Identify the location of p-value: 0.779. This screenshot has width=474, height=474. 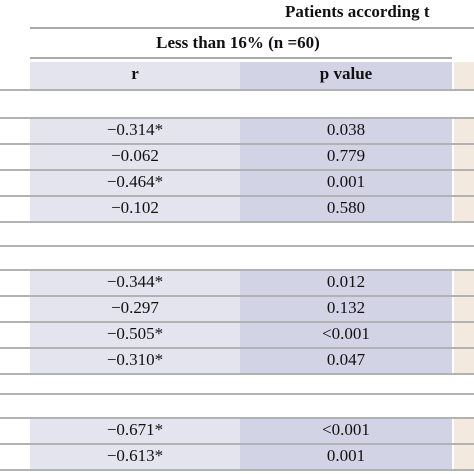
(346, 155).